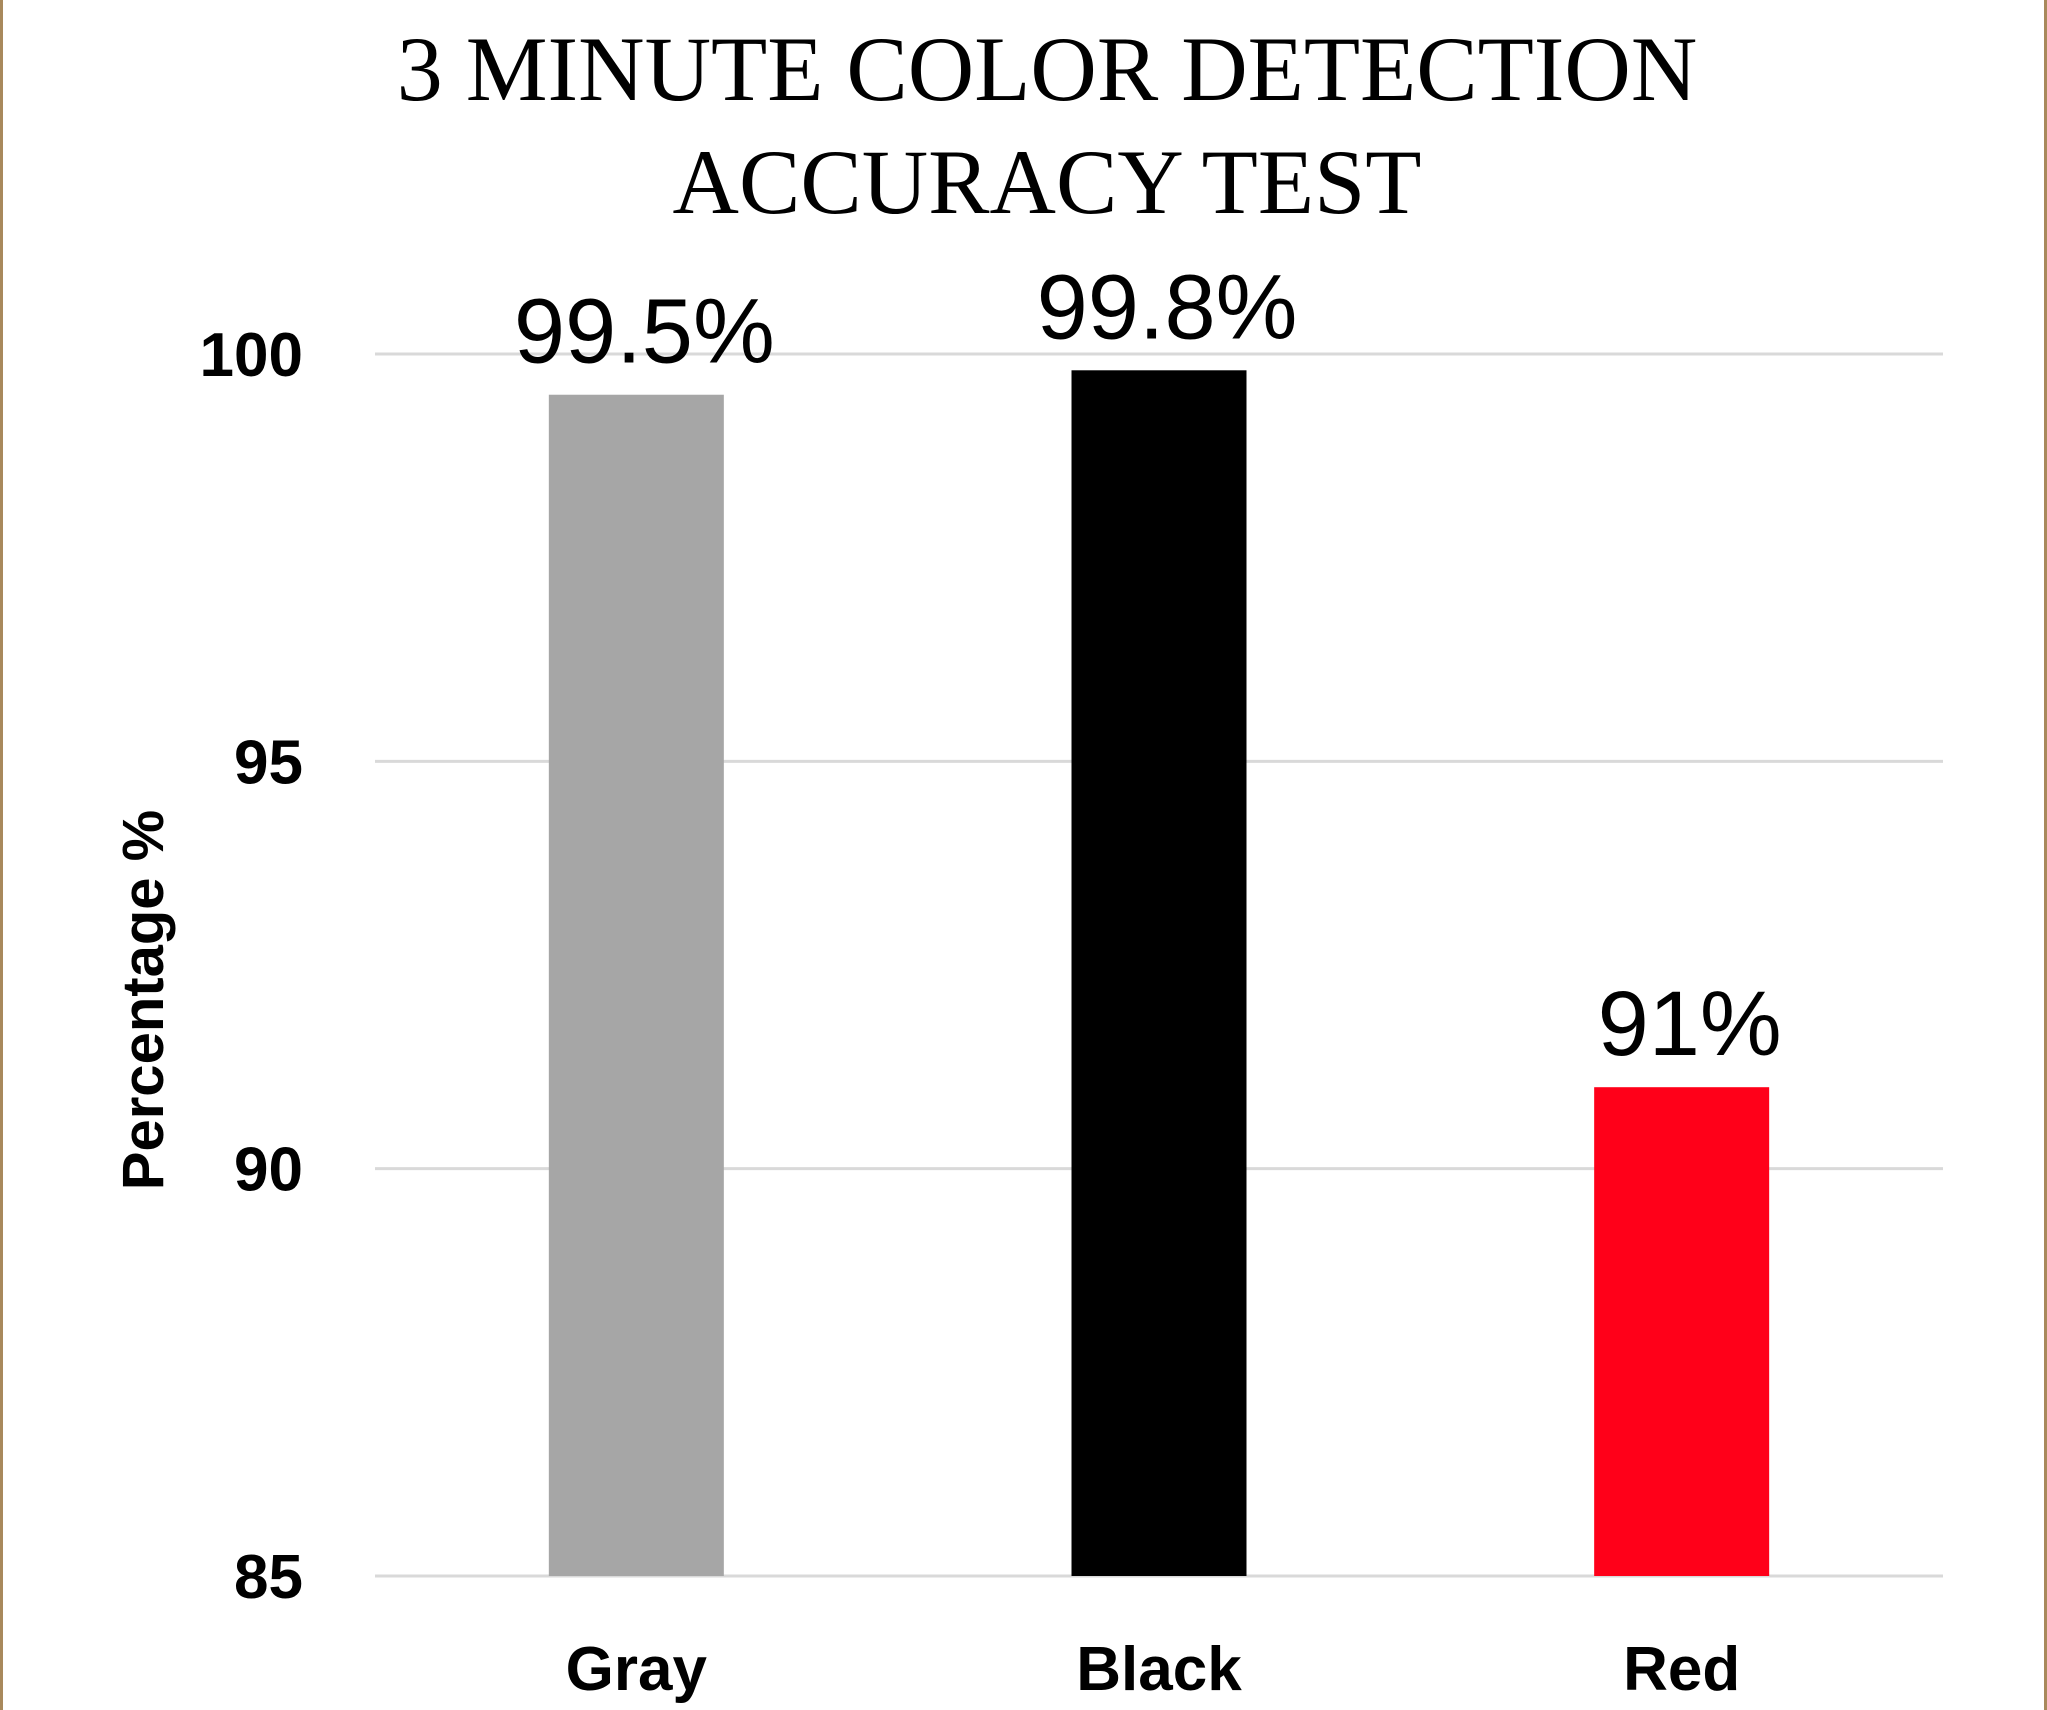 This screenshot has height=1710, width=2047. I want to click on y-tick-label: 100, so click(251, 355).